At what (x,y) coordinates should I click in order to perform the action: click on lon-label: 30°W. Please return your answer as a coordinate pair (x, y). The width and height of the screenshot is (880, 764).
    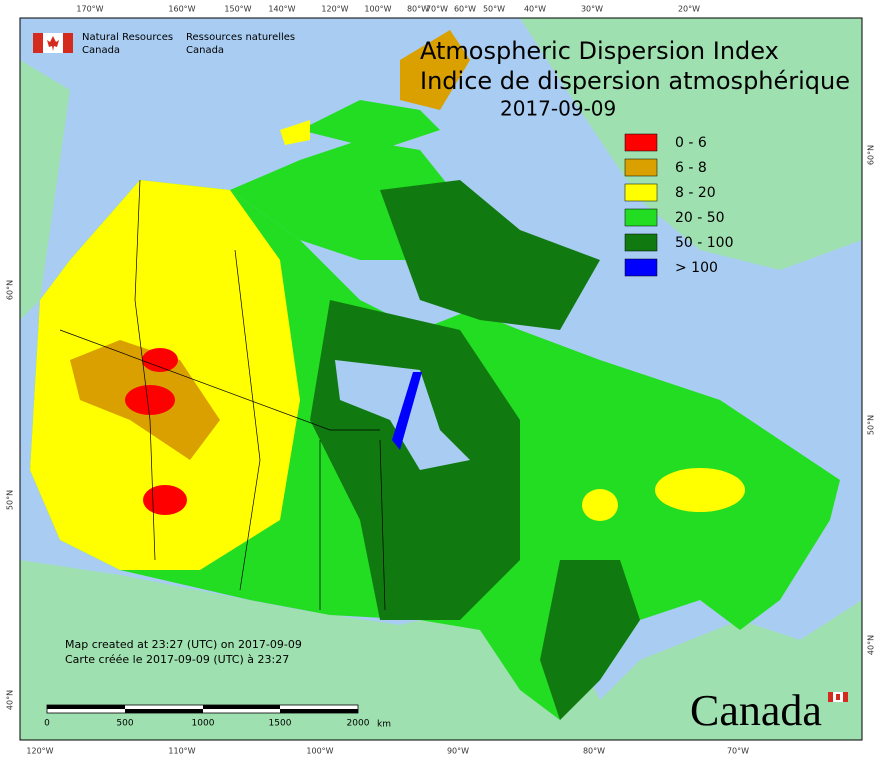
    Looking at the image, I should click on (592, 9).